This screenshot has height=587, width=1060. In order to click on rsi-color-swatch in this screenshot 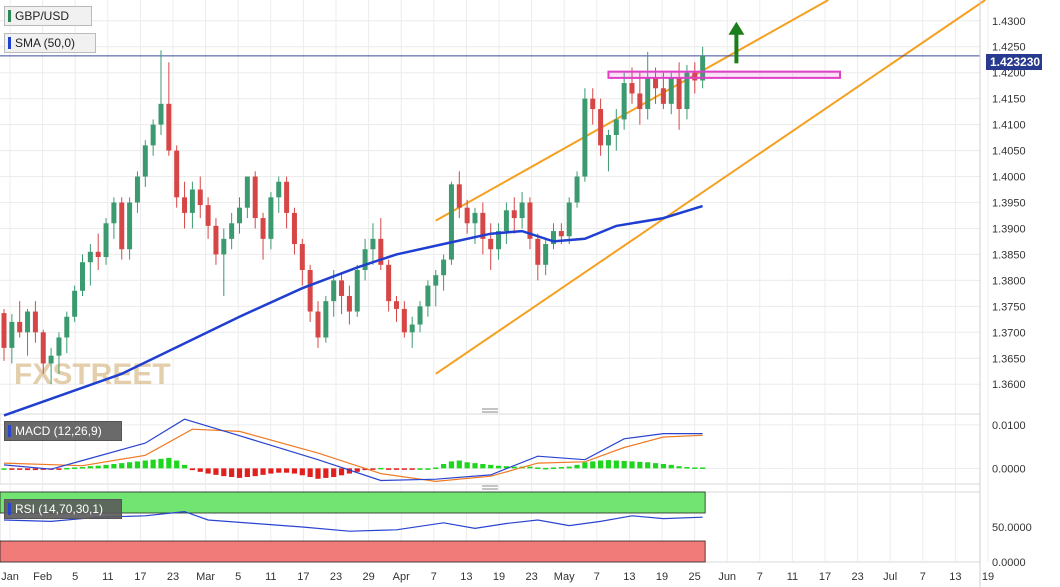, I will do `click(9, 509)`.